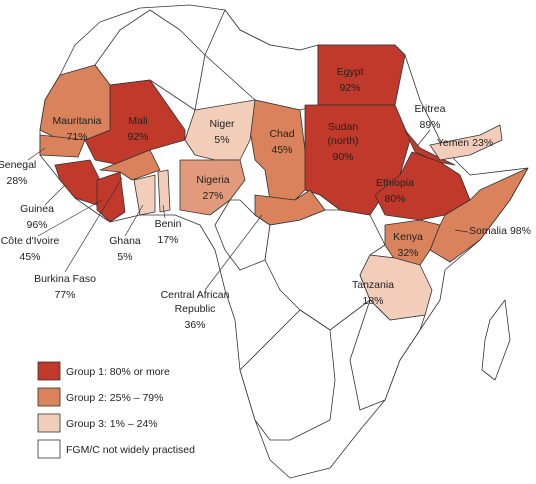  Describe the element at coordinates (114, 398) in the screenshot. I see `legend-label: Group 2: 25% – 79%` at that location.